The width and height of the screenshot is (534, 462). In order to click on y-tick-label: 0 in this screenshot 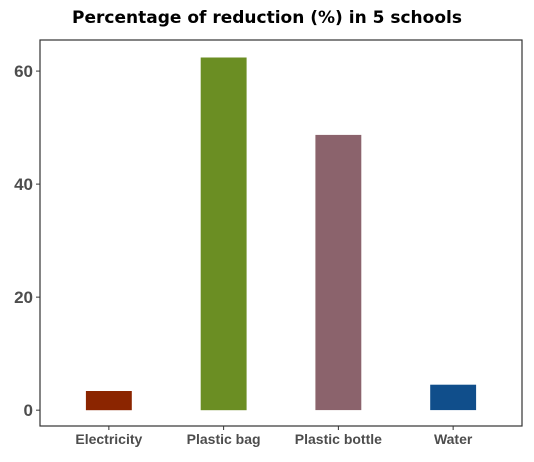, I will do `click(28, 410)`.